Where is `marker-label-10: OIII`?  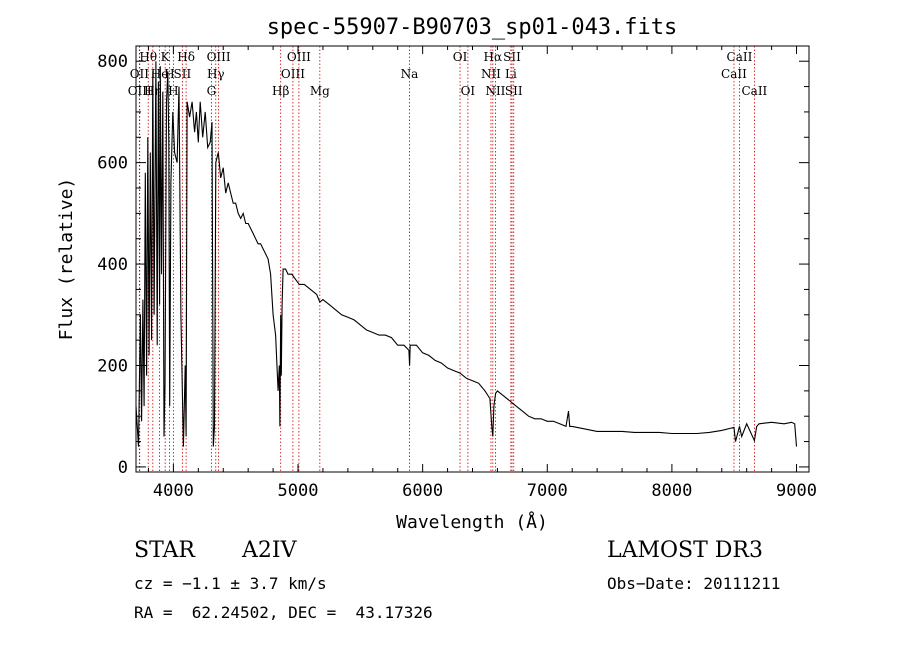 marker-label-10: OIII is located at coordinates (219, 57).